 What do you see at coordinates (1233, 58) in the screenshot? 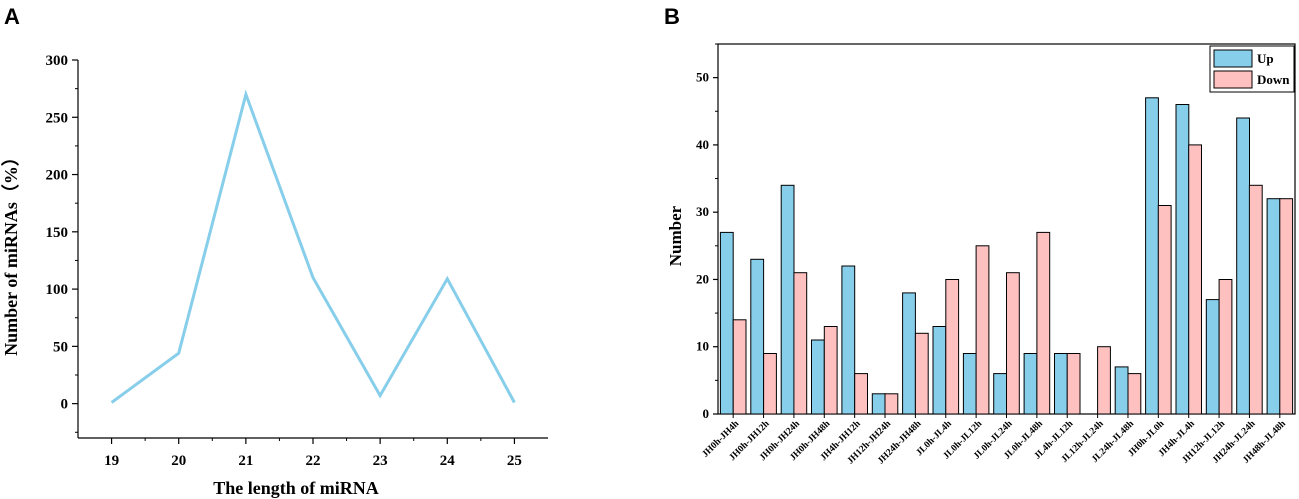
I see `panel-b-legend-swatch-up` at bounding box center [1233, 58].